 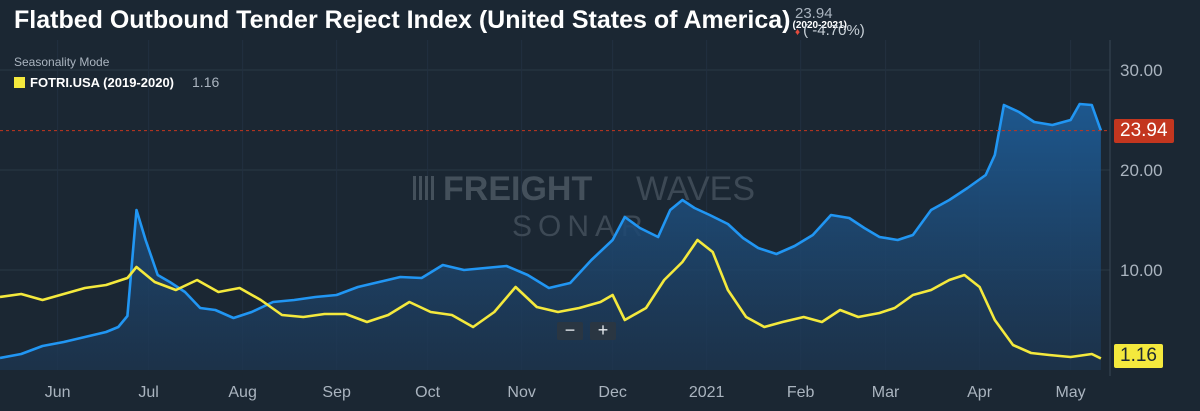 I want to click on legend-label: FOTRI.USA (2019-2020), so click(x=102, y=82).